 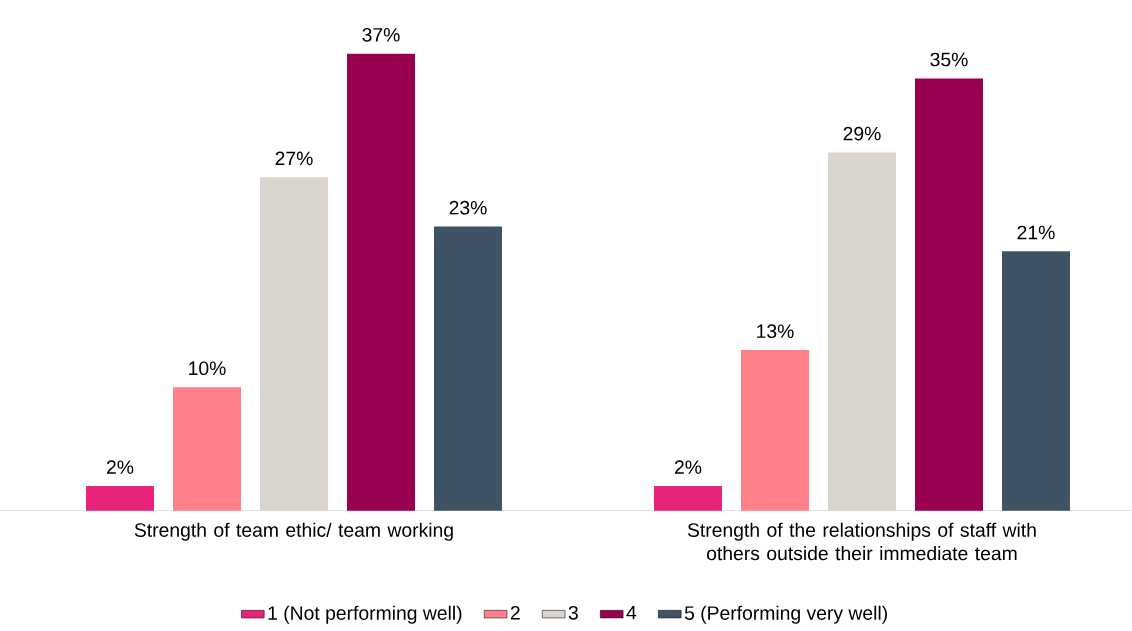 I want to click on data-label: 13%, so click(x=775, y=331).